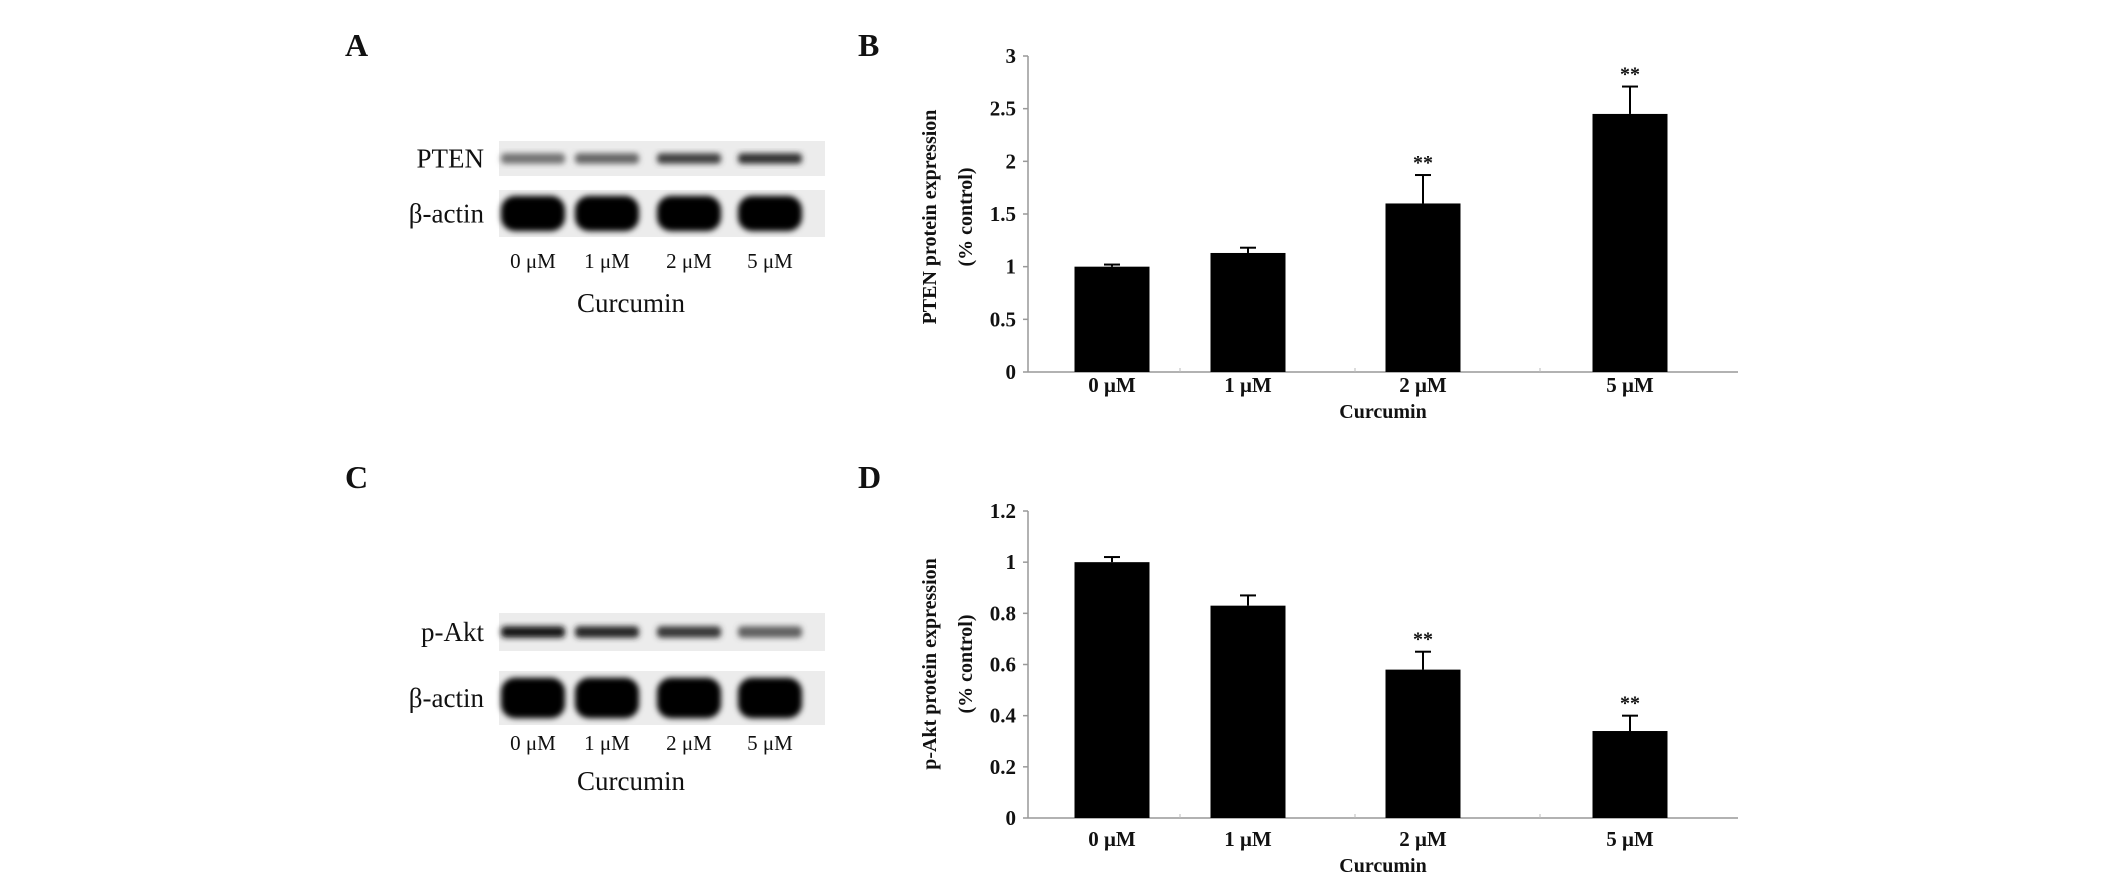  I want to click on y-tick-label: 1.2, so click(1003, 511).